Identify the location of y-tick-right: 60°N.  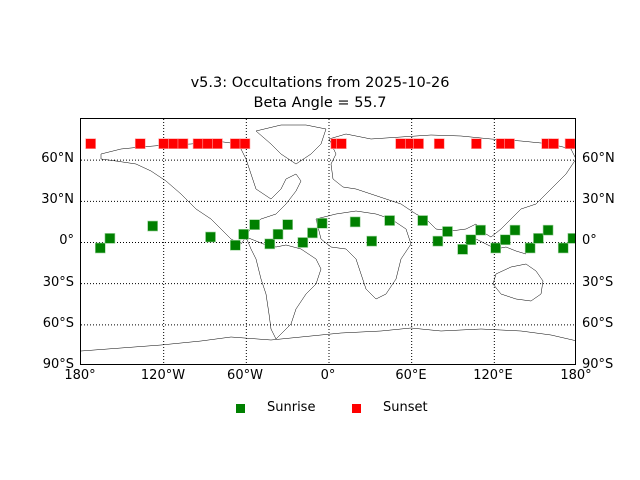
(598, 158).